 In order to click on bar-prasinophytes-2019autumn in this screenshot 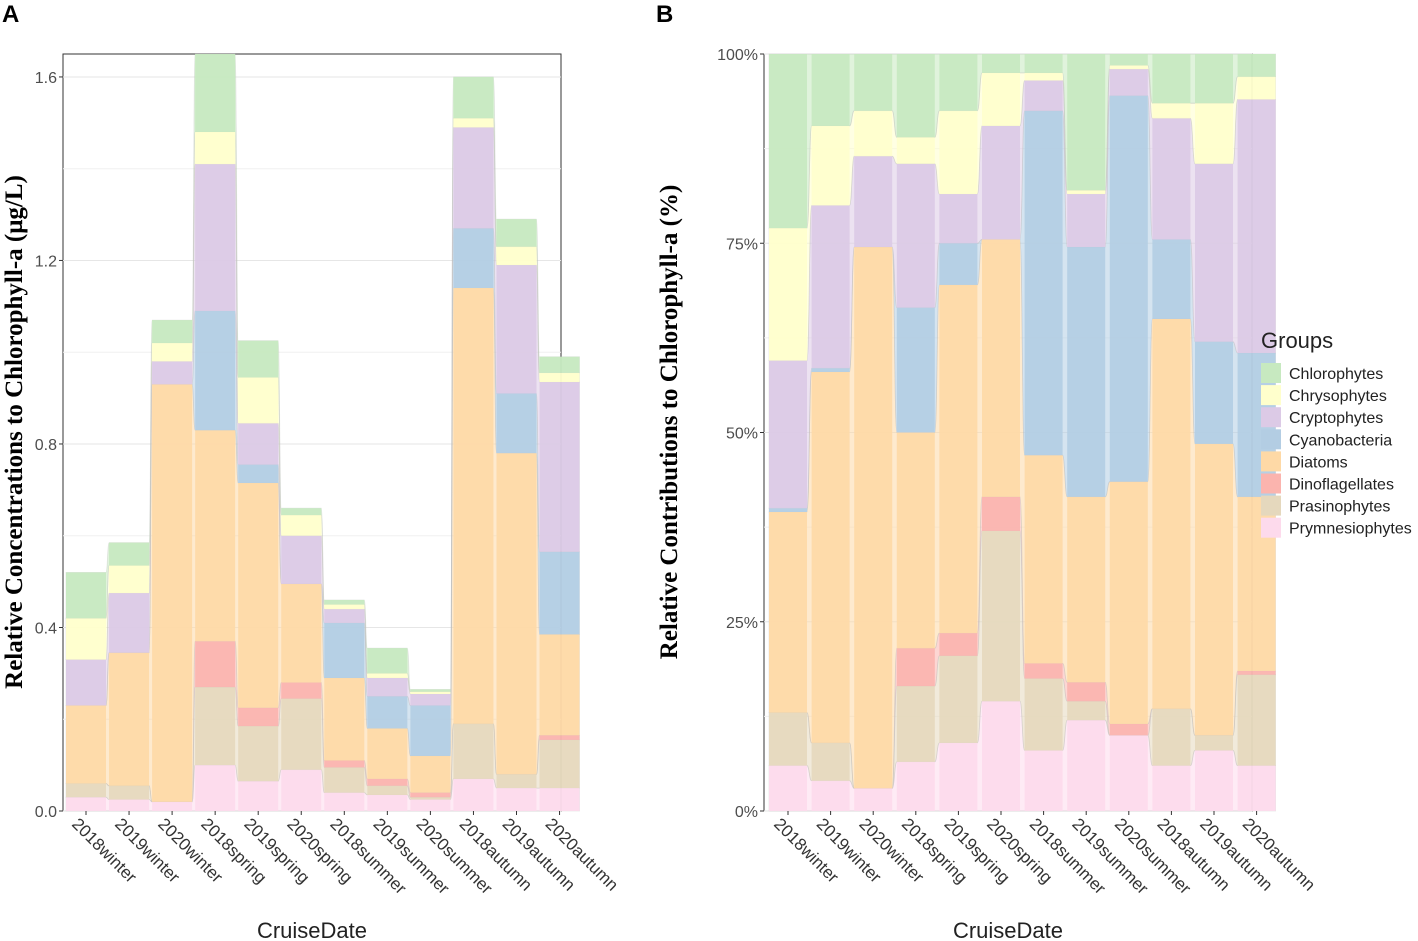, I will do `click(1214, 743)`.